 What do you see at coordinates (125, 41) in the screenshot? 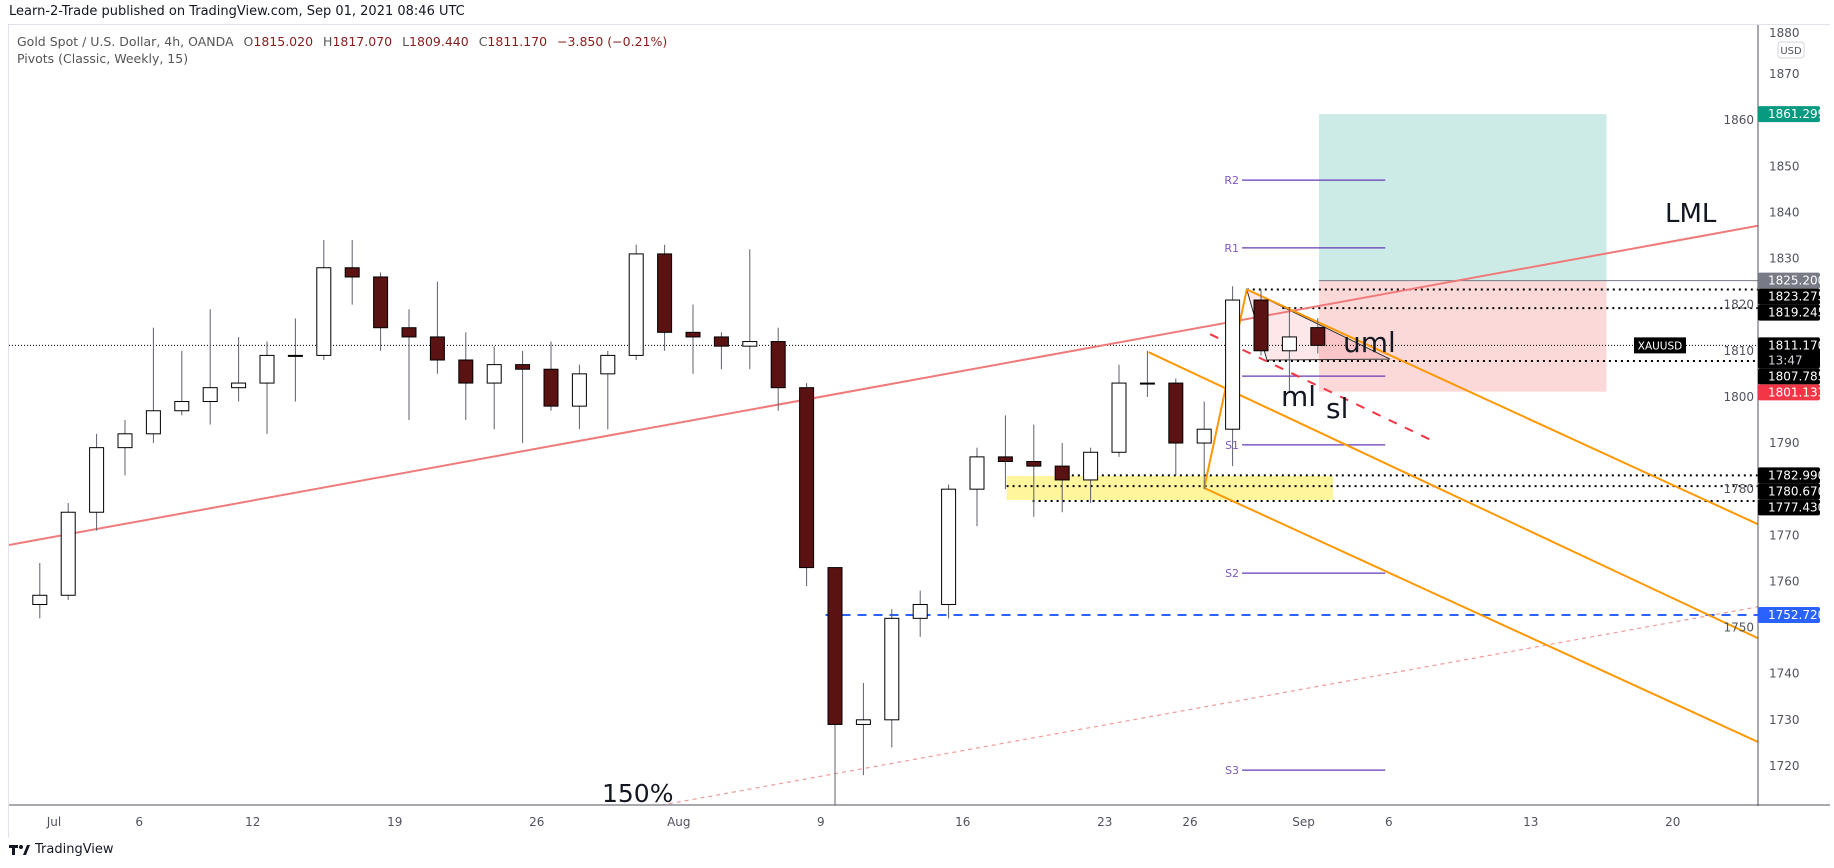
I see `legend-symbol: Gold Spot / U.S. Dollar, 4h, OANDA` at bounding box center [125, 41].